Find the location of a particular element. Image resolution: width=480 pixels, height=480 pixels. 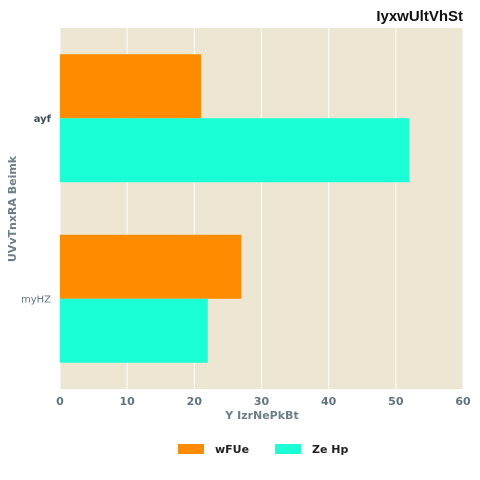

x-tick-label: 20 is located at coordinates (195, 401).